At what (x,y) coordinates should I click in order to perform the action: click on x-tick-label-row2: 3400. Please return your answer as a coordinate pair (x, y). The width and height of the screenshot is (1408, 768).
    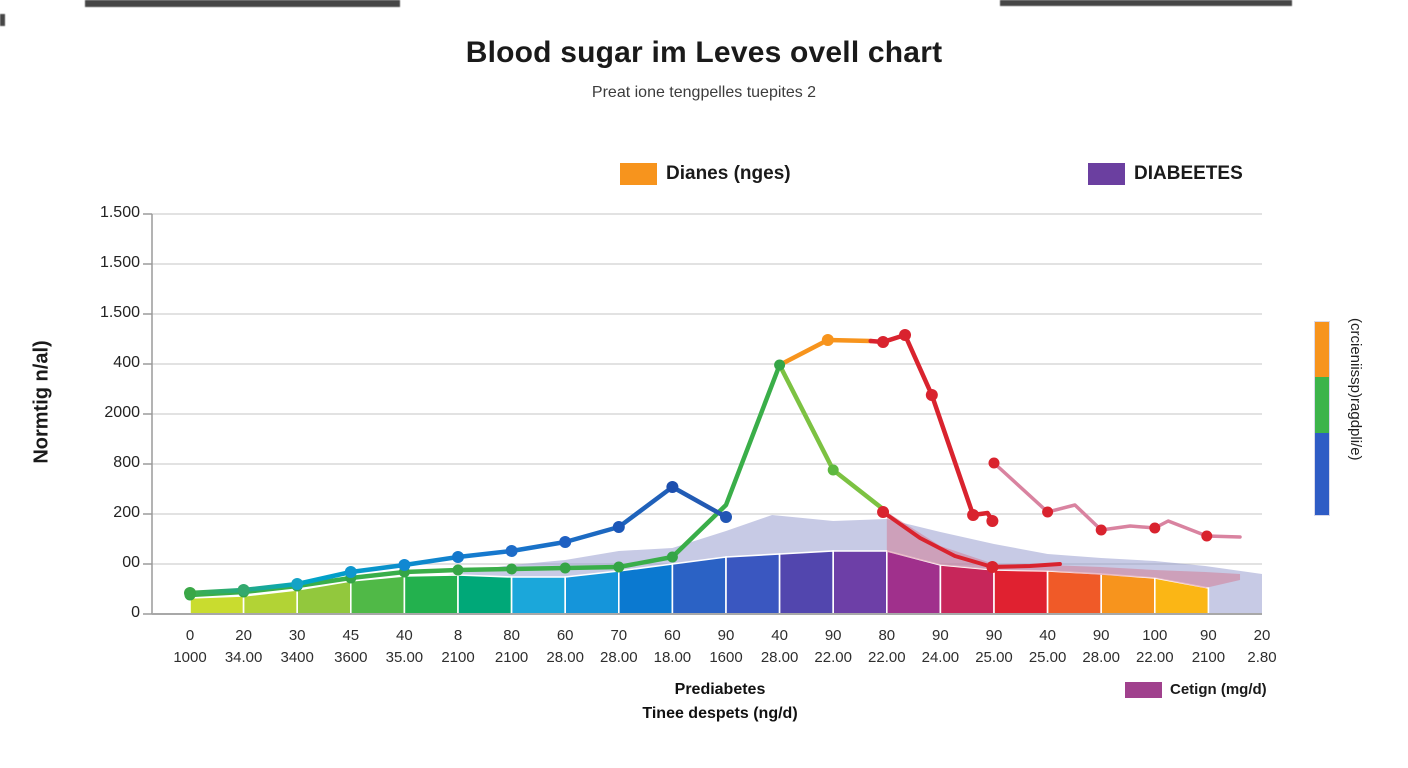
    Looking at the image, I should click on (297, 657).